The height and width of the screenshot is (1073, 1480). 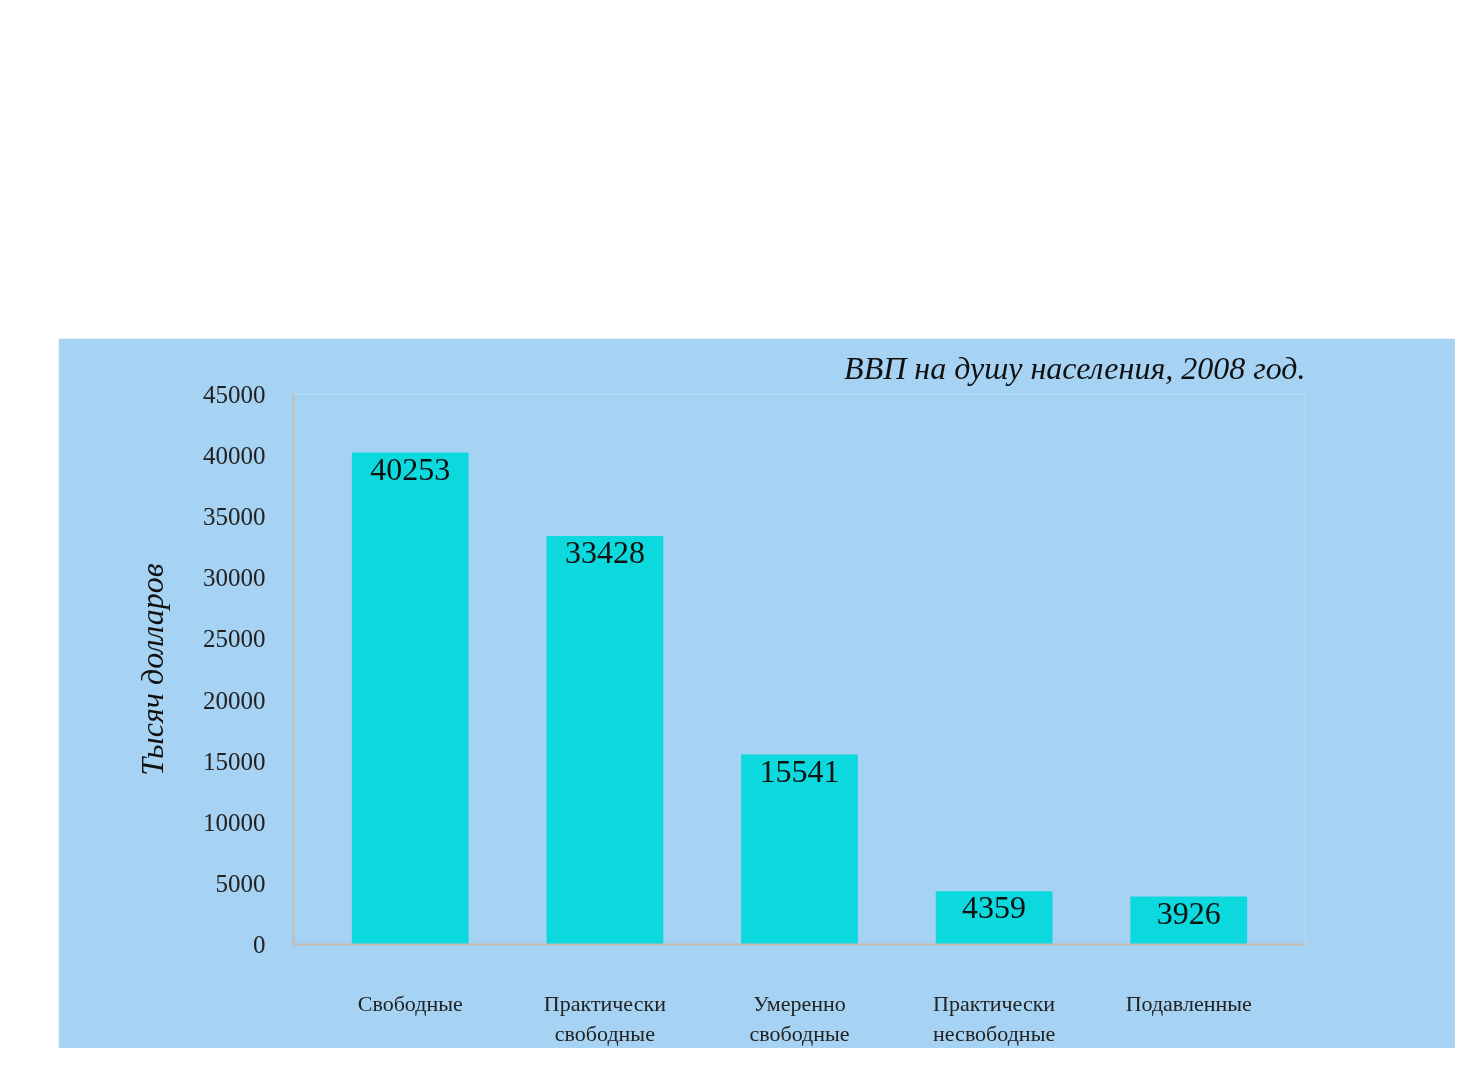 What do you see at coordinates (234, 578) in the screenshot?
I see `y-tick-label: 30000` at bounding box center [234, 578].